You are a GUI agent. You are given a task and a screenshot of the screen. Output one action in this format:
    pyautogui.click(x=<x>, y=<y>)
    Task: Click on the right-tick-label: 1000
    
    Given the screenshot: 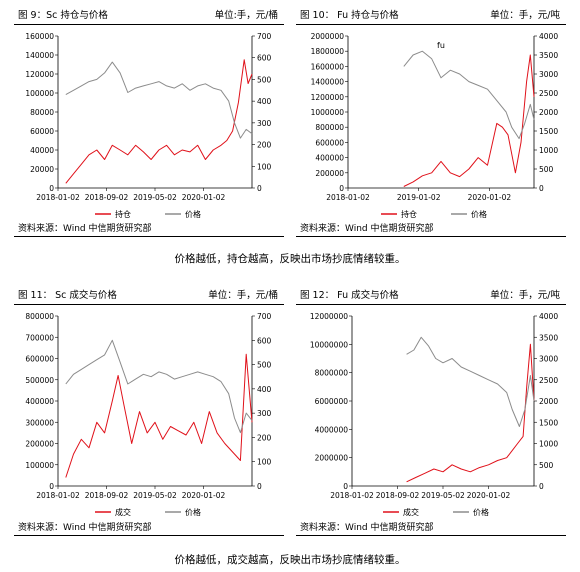 What is the action you would take?
    pyautogui.click(x=548, y=444)
    